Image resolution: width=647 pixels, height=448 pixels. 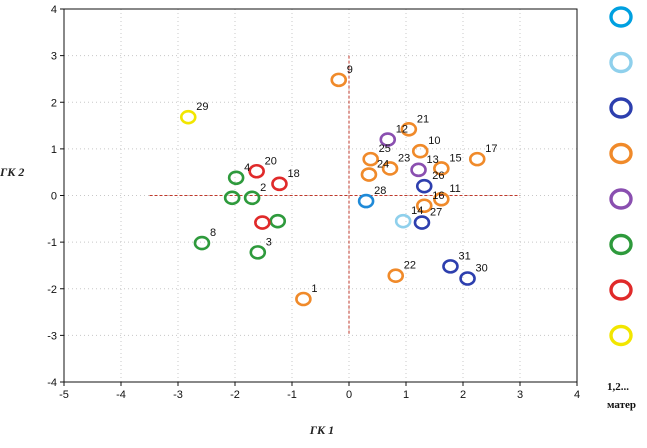 What do you see at coordinates (380, 191) in the screenshot?
I see `point-label: 28` at bounding box center [380, 191].